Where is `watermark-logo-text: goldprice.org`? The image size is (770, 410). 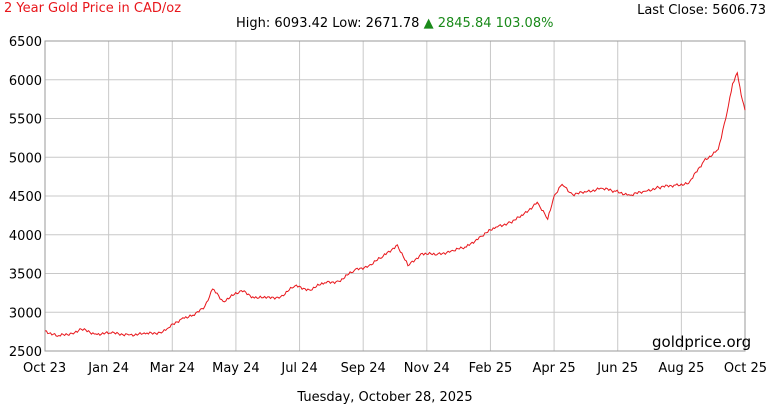
watermark-logo-text: goldprice.org is located at coordinates (702, 342).